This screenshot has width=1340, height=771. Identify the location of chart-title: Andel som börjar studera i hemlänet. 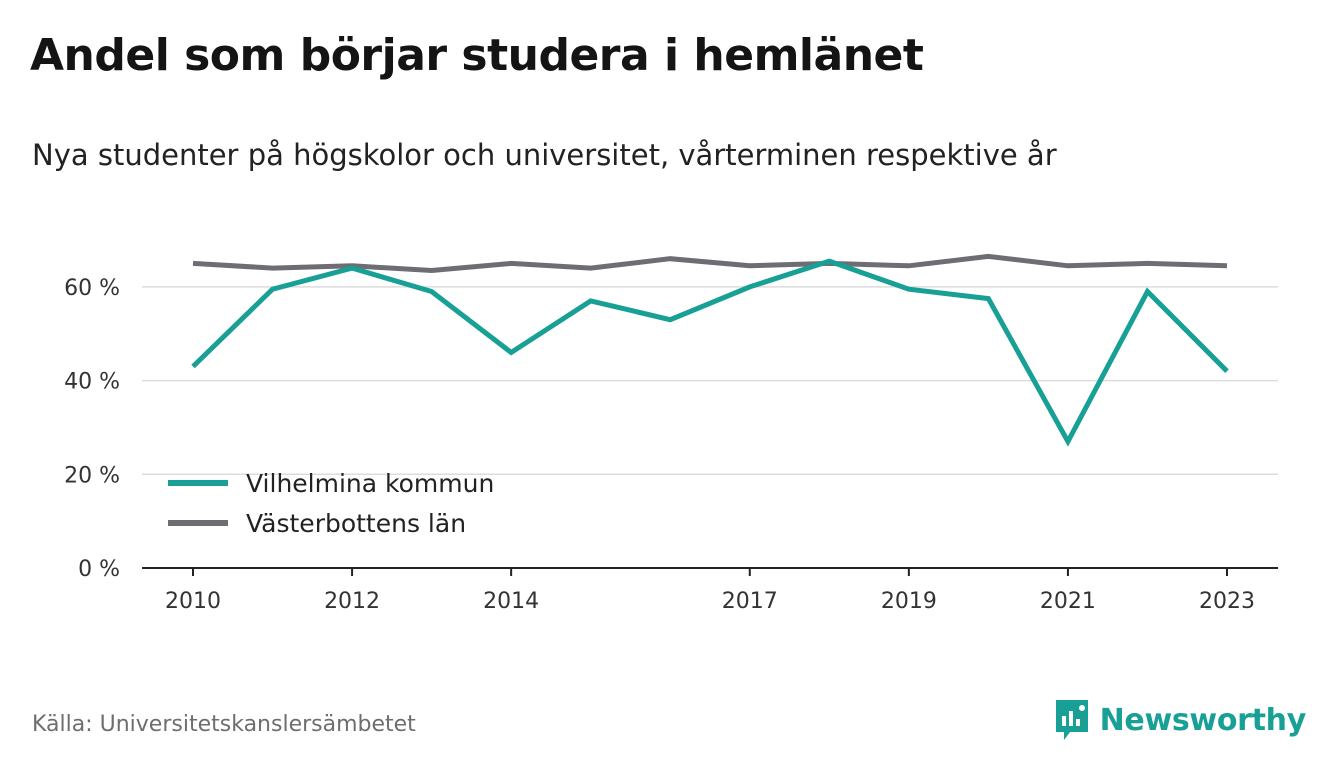
(477, 55).